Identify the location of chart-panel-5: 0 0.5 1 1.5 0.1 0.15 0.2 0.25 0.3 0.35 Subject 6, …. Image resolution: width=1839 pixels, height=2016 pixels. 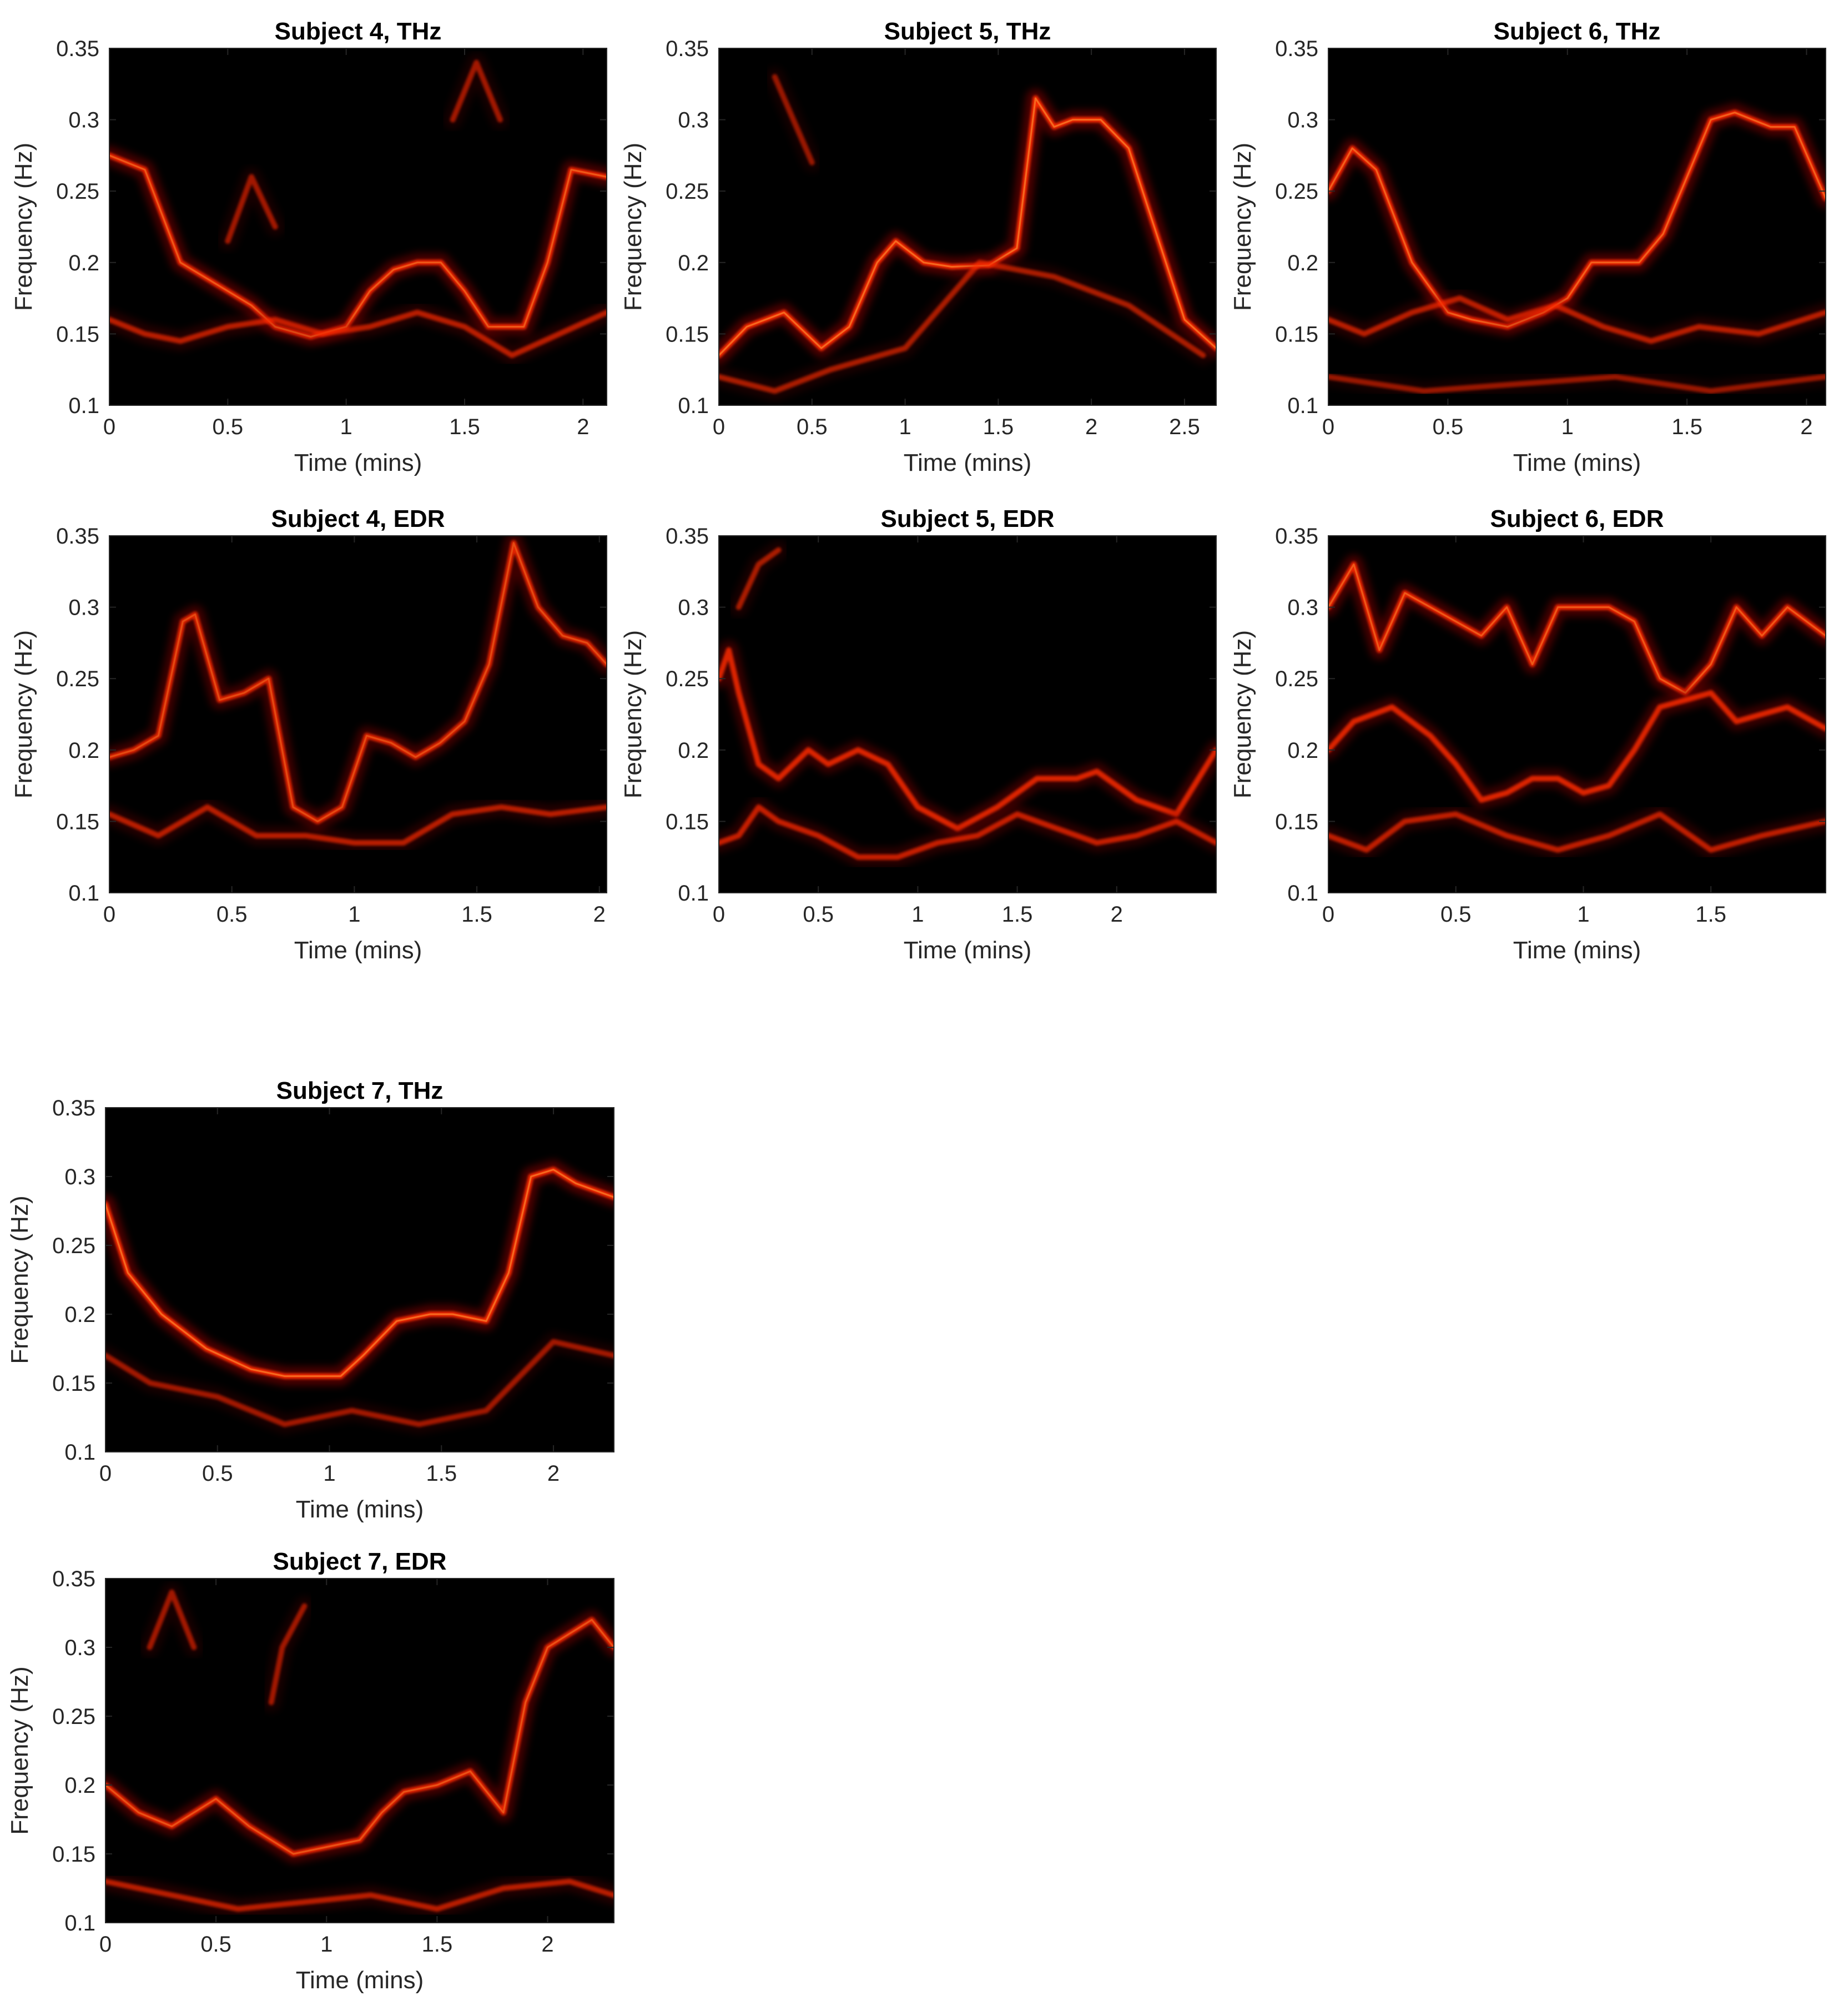
(1527, 734).